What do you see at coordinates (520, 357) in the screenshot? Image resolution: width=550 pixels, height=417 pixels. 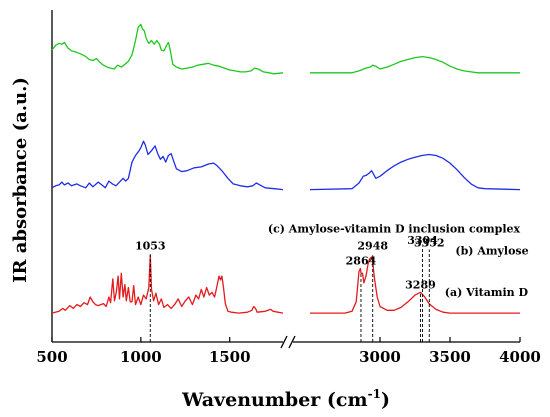 I see `x-tick-label-4000: 4000` at bounding box center [520, 357].